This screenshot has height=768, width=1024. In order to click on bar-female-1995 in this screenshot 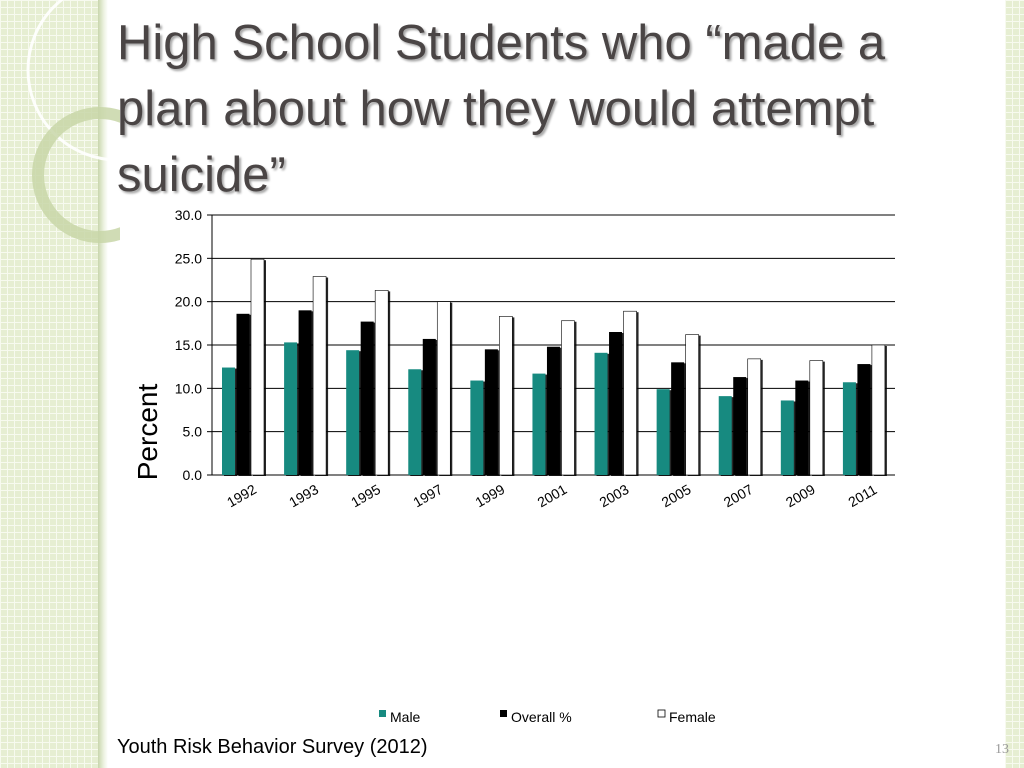, I will do `click(381, 383)`.